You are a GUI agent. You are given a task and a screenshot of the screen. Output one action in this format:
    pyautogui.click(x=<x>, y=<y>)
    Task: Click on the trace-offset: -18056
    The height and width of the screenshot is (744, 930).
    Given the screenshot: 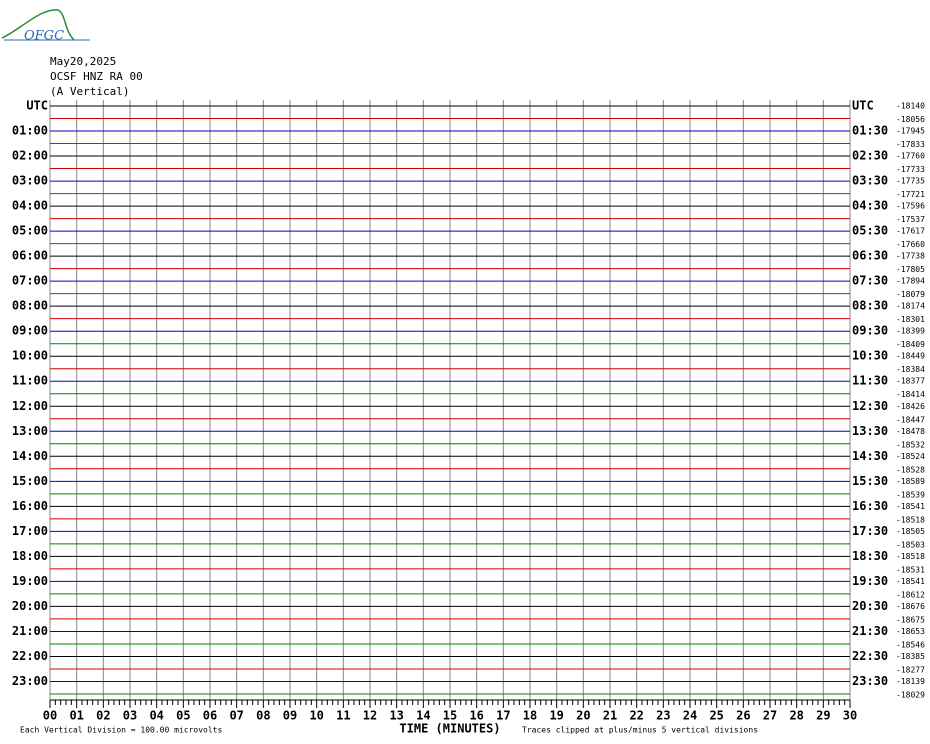 What is the action you would take?
    pyautogui.click(x=910, y=119)
    